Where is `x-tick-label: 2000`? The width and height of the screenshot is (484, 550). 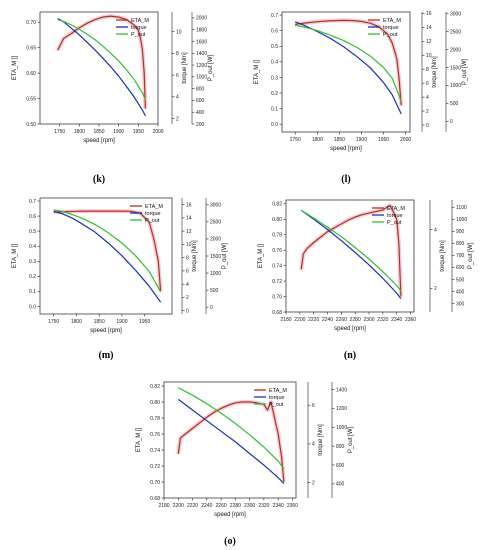 x-tick-label: 2000 is located at coordinates (405, 140).